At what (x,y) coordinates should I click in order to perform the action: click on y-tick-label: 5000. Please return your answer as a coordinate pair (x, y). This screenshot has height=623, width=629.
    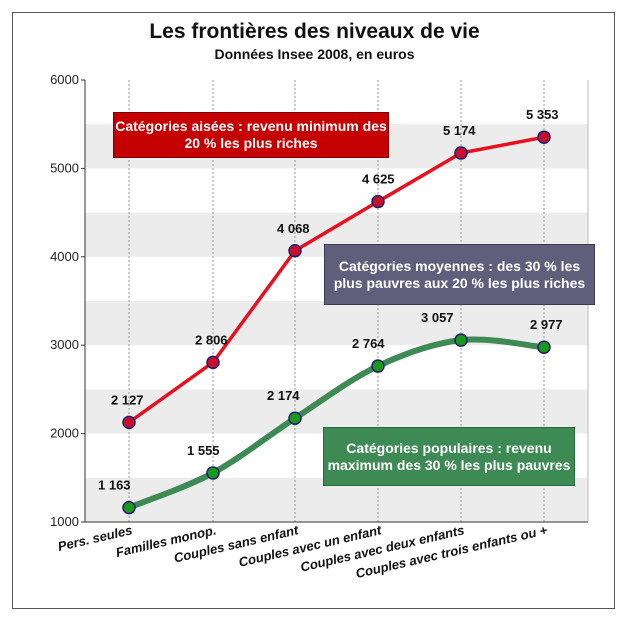
    Looking at the image, I should click on (64, 167).